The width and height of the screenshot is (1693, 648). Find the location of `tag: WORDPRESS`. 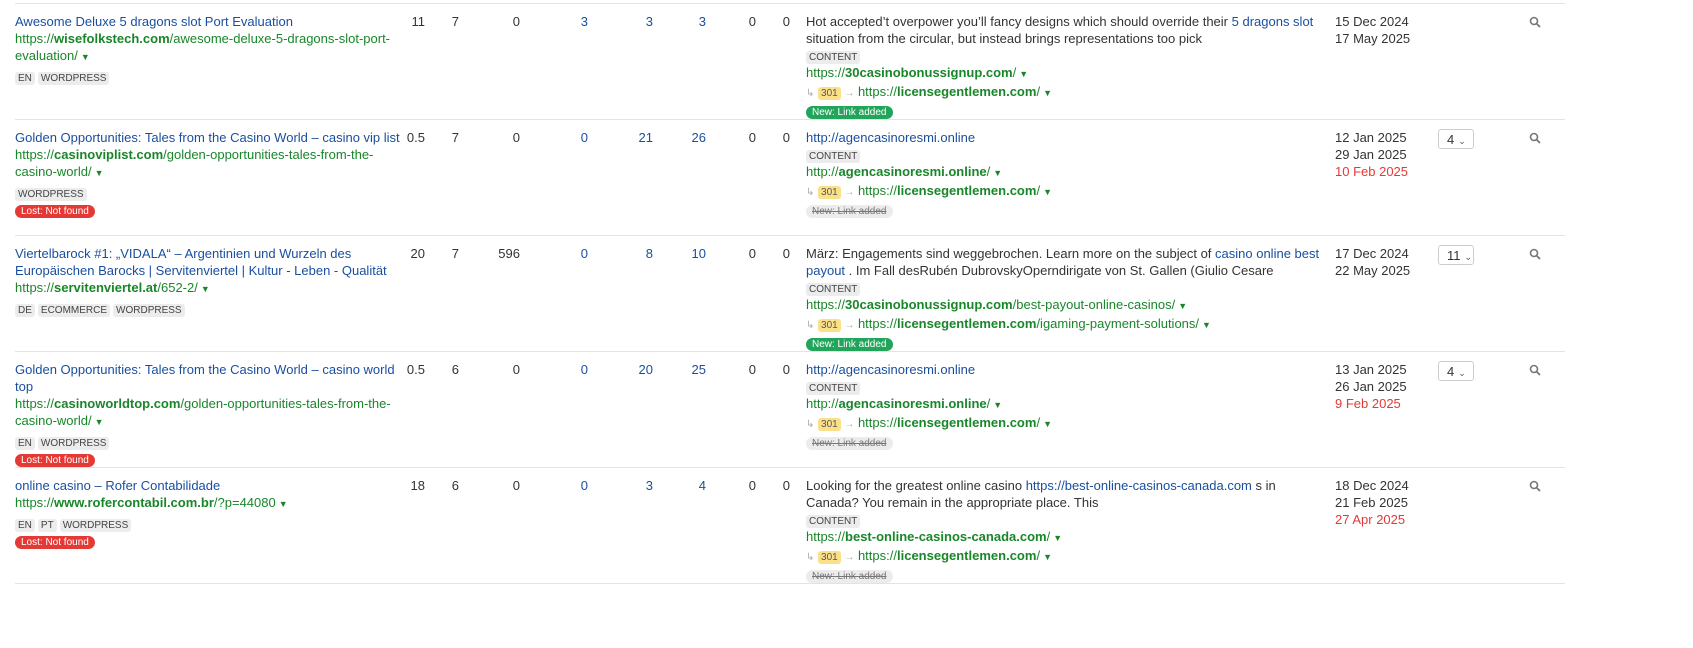

tag: WORDPRESS is located at coordinates (73, 78).